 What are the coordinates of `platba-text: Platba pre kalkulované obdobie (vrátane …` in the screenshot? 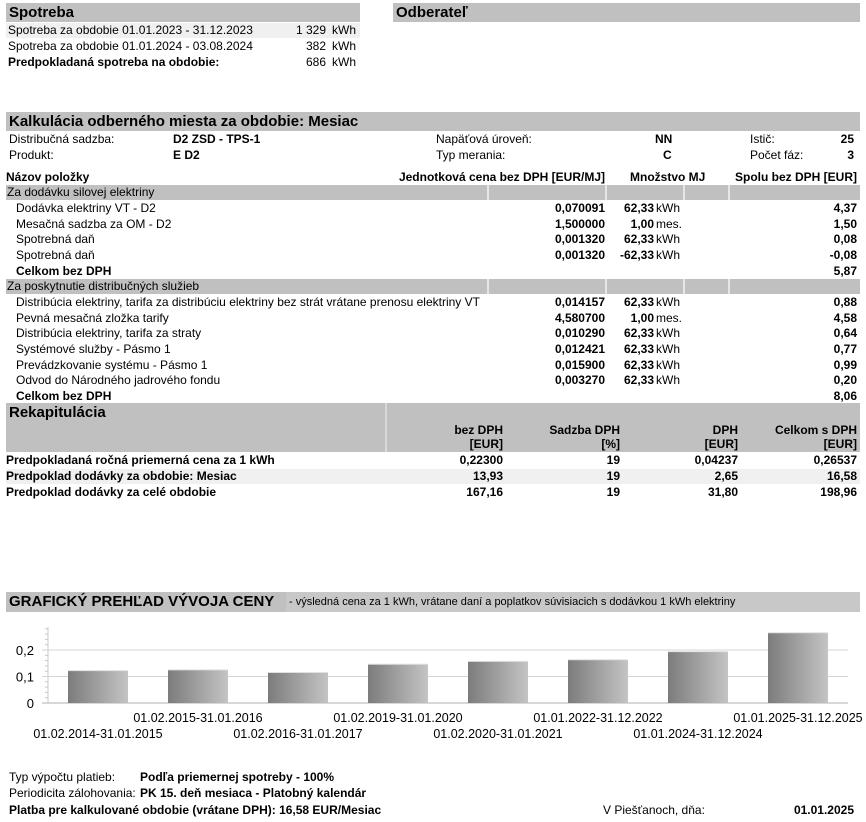 It's located at (195, 810).